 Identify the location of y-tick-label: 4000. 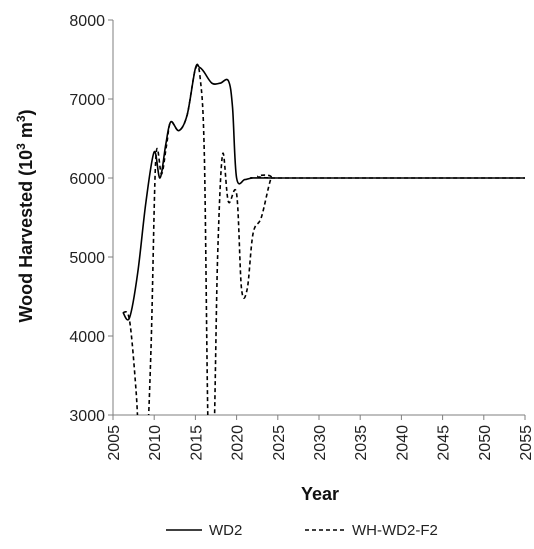
(87, 337).